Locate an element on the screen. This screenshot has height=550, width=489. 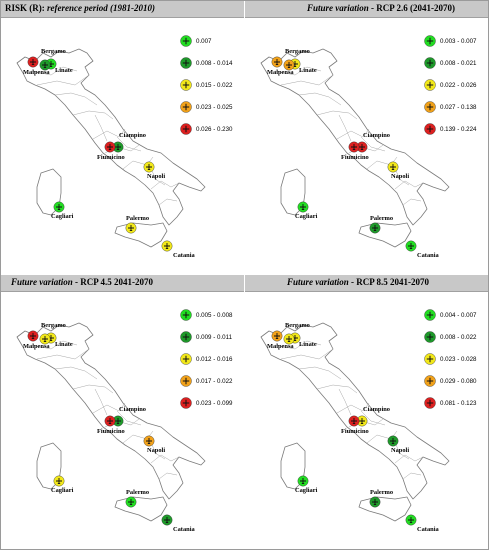
legend-label: 0.004 - 0.007 is located at coordinates (458, 315).